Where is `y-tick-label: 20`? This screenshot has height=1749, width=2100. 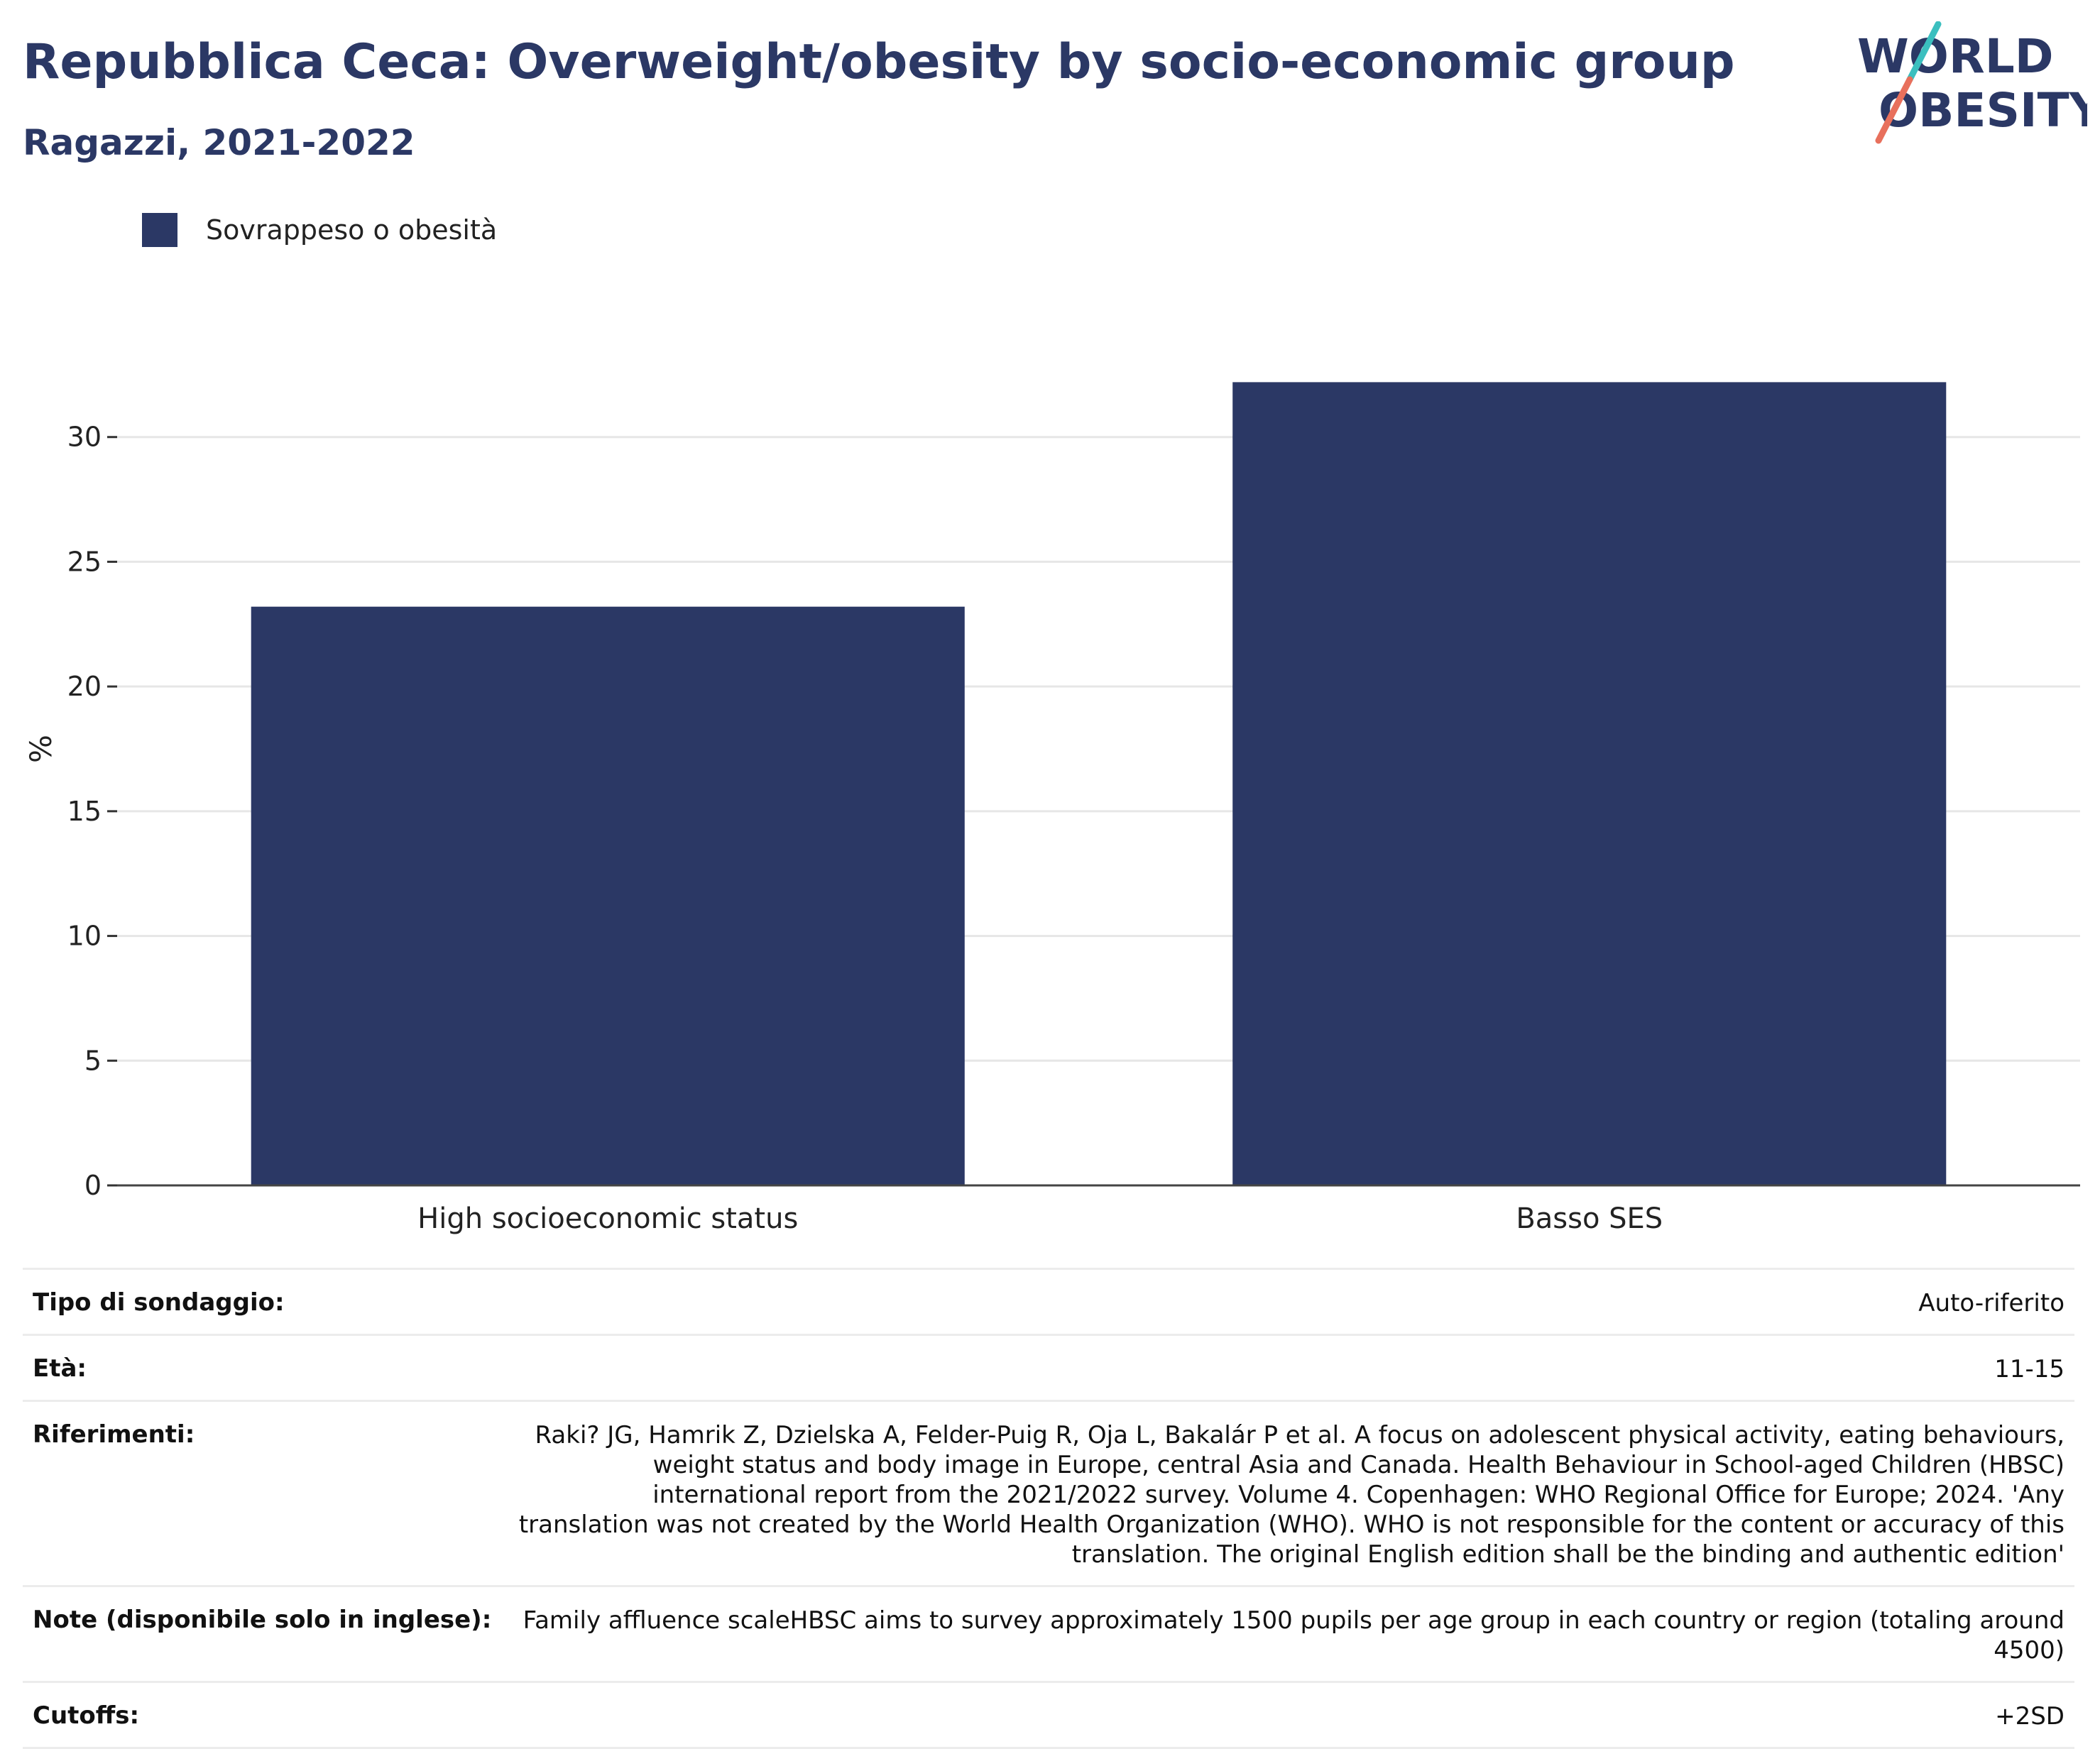 y-tick-label: 20 is located at coordinates (84, 686).